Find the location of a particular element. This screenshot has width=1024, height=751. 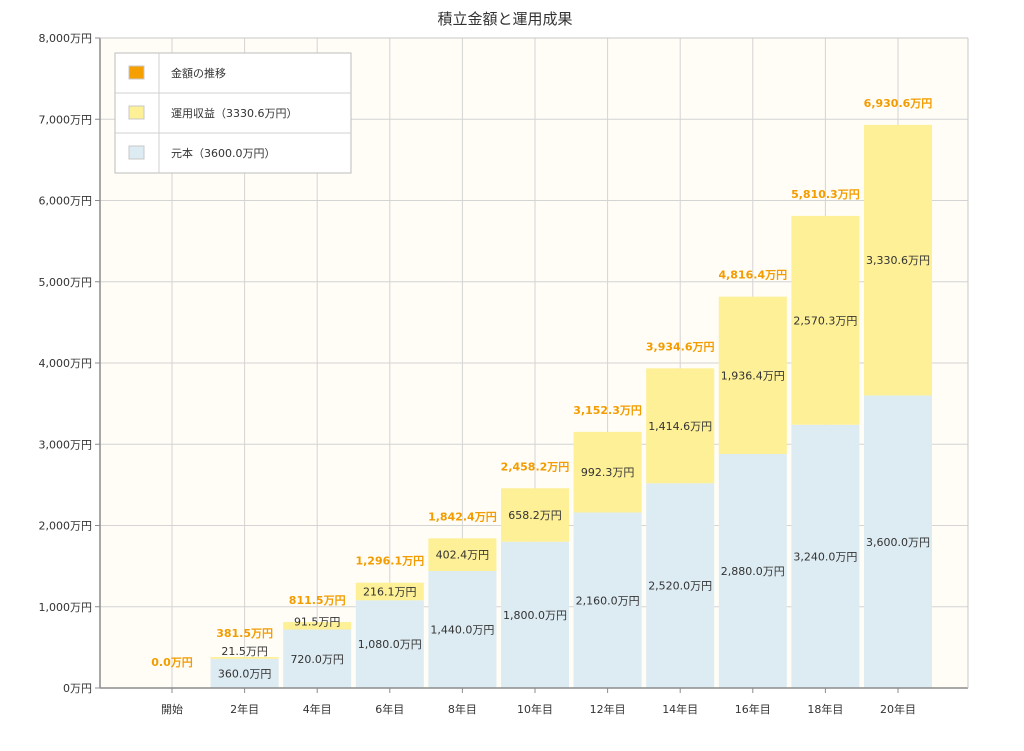

y-tick-label: 2,000万円 is located at coordinates (66, 526).